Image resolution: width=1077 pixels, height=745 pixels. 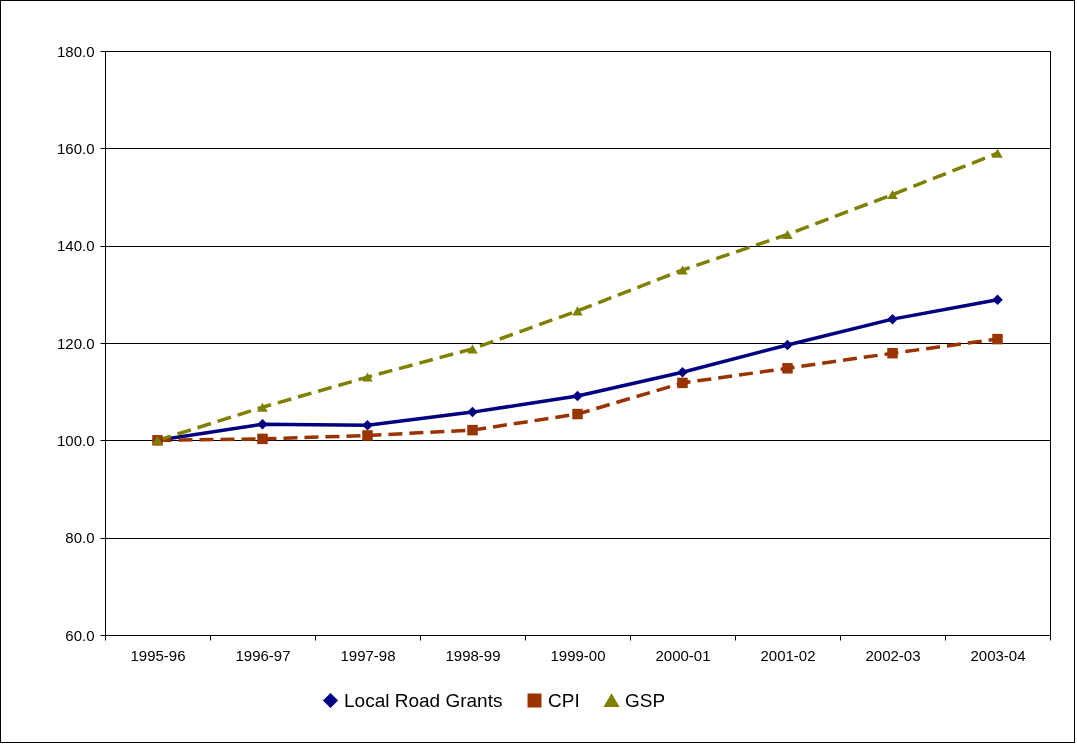 What do you see at coordinates (788, 655) in the screenshot?
I see `x-tick-label: 2001-02` at bounding box center [788, 655].